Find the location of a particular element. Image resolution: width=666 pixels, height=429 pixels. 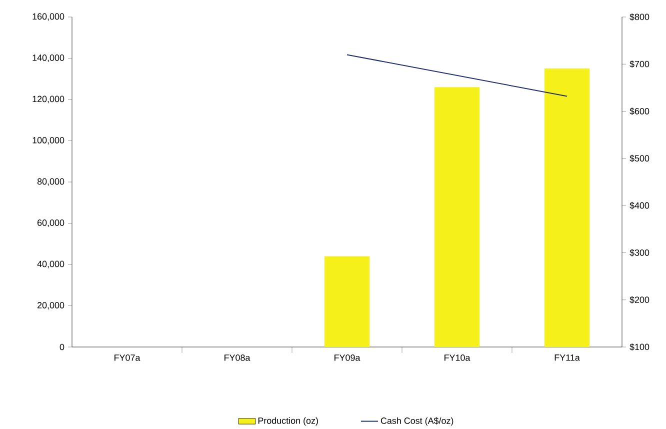

y2-tick-label: $600 is located at coordinates (640, 111).